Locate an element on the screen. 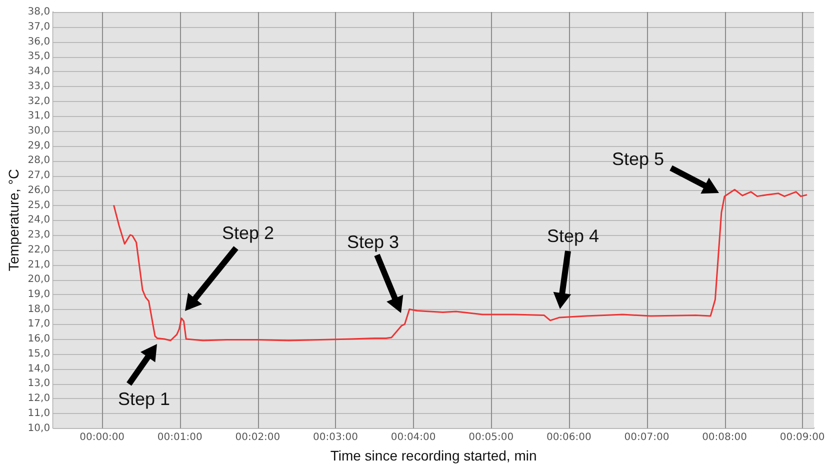 This screenshot has width=838, height=467. y-tick-label: 16,0 is located at coordinates (39, 339).